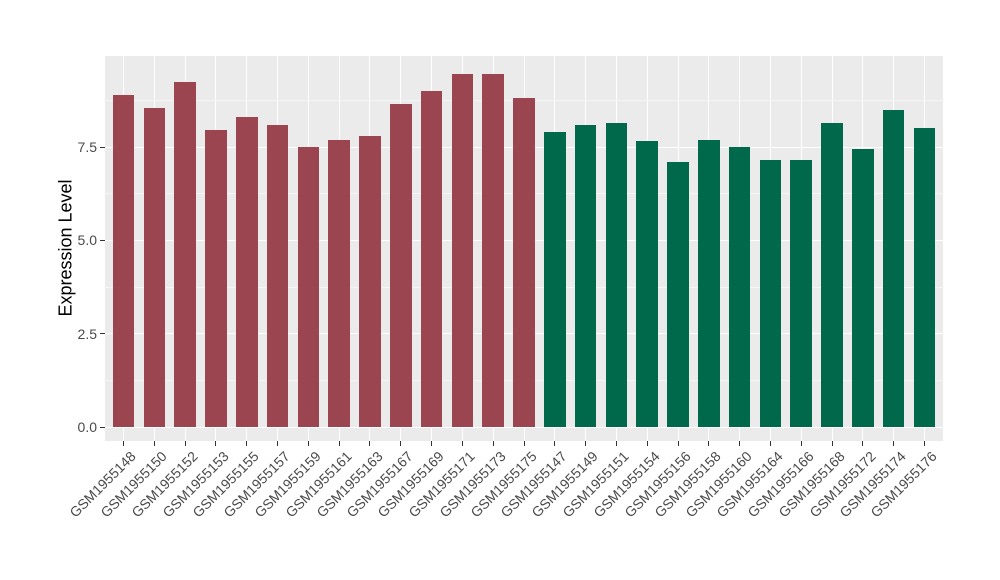 The height and width of the screenshot is (580, 1000). Describe the element at coordinates (216, 278) in the screenshot. I see `bar-GSM1955153` at that location.